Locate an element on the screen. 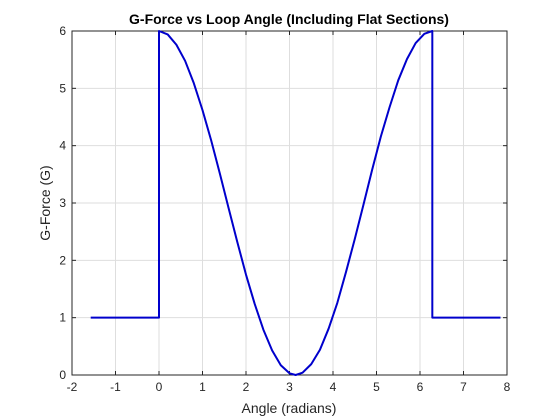 This screenshot has width=560, height=420. x-tick-label: 5 is located at coordinates (376, 387).